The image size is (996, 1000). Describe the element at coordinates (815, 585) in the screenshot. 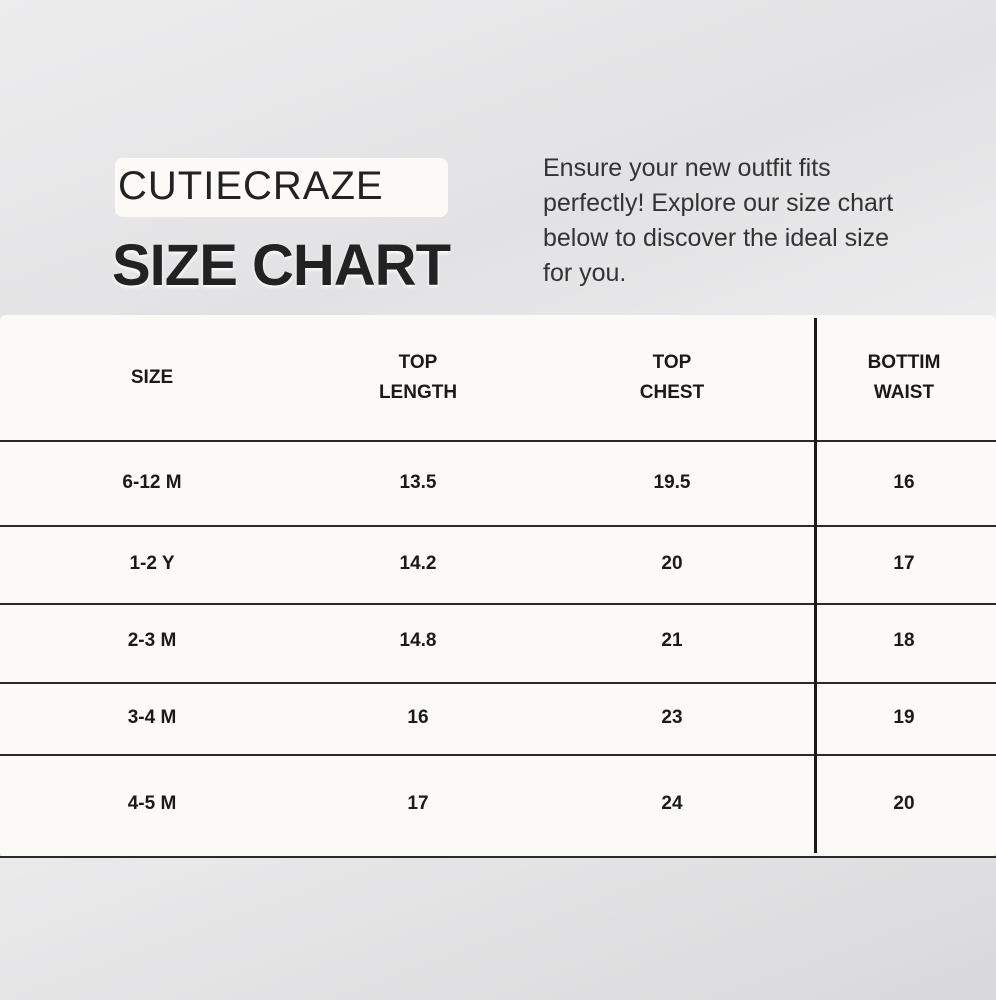

I see `column-divider` at that location.